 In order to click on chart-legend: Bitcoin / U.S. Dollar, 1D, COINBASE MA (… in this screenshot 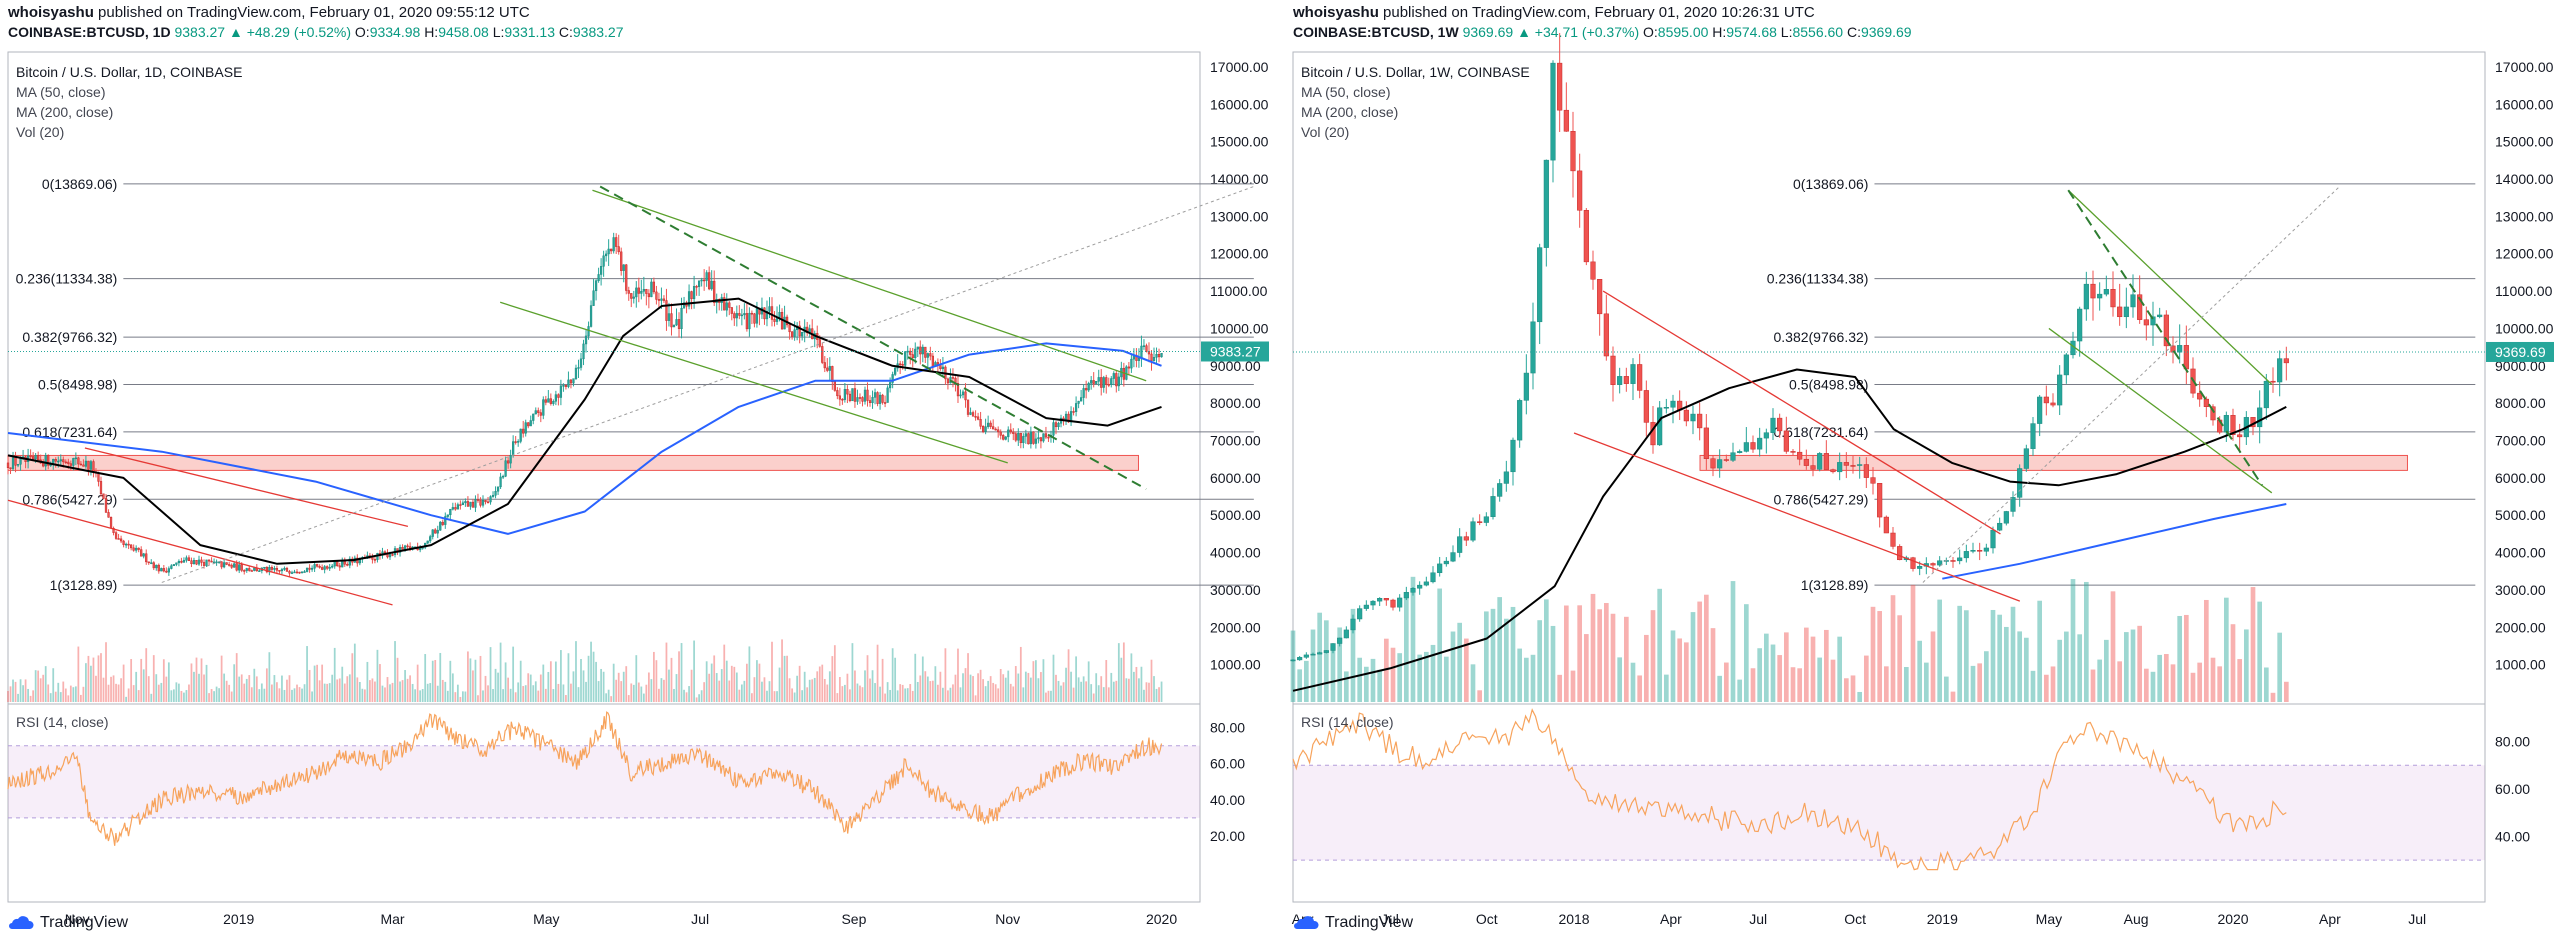, I will do `click(129, 102)`.